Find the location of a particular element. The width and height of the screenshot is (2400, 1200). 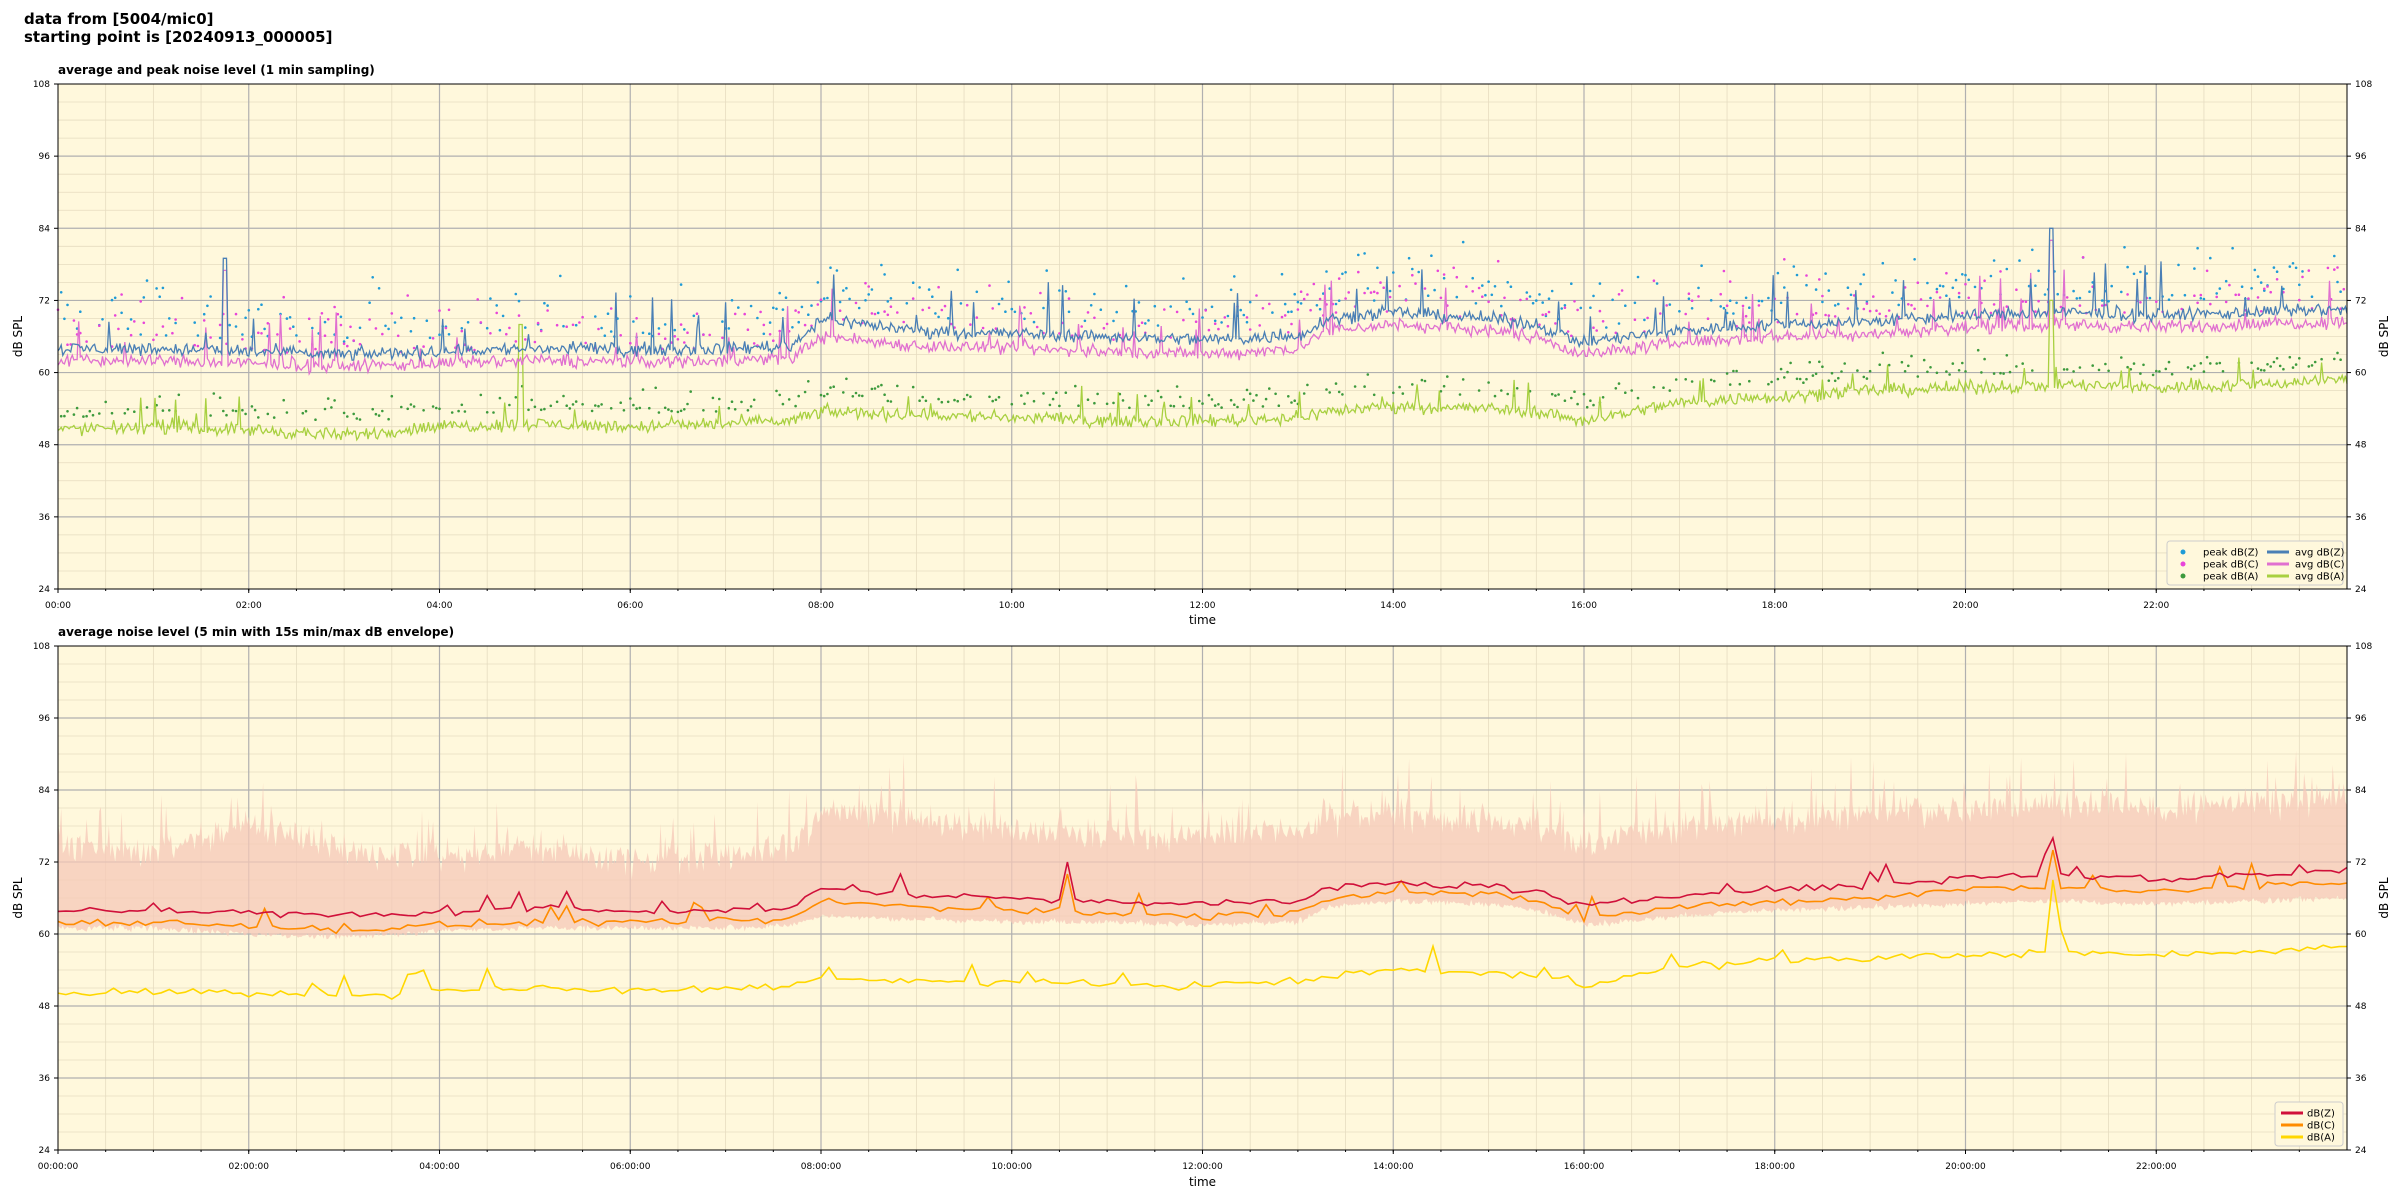

x-tick-label: 22:00:00 is located at coordinates (2156, 1167).